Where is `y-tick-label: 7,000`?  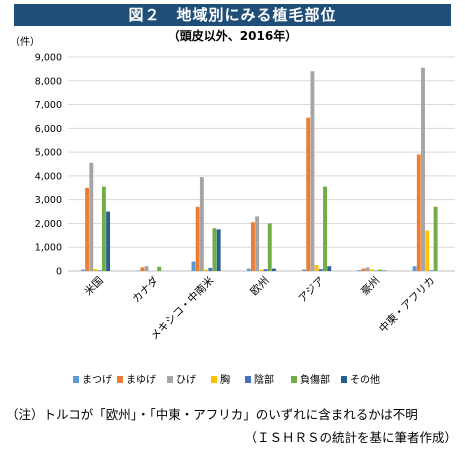 y-tick-label: 7,000 is located at coordinates (48, 105).